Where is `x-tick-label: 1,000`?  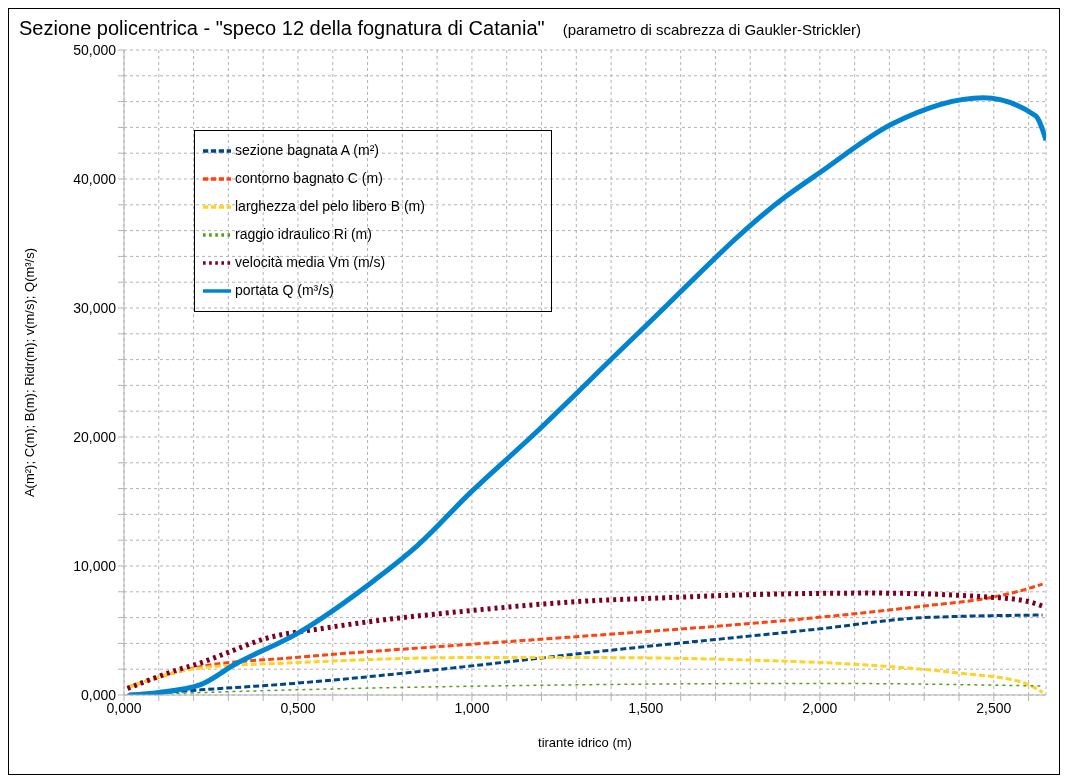 x-tick-label: 1,000 is located at coordinates (472, 707).